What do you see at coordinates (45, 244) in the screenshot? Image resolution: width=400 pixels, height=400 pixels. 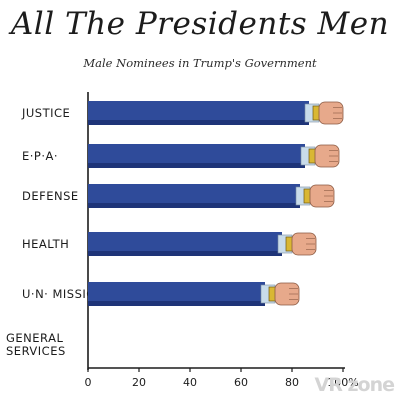 I see `category-label: HEALTH` at bounding box center [45, 244].